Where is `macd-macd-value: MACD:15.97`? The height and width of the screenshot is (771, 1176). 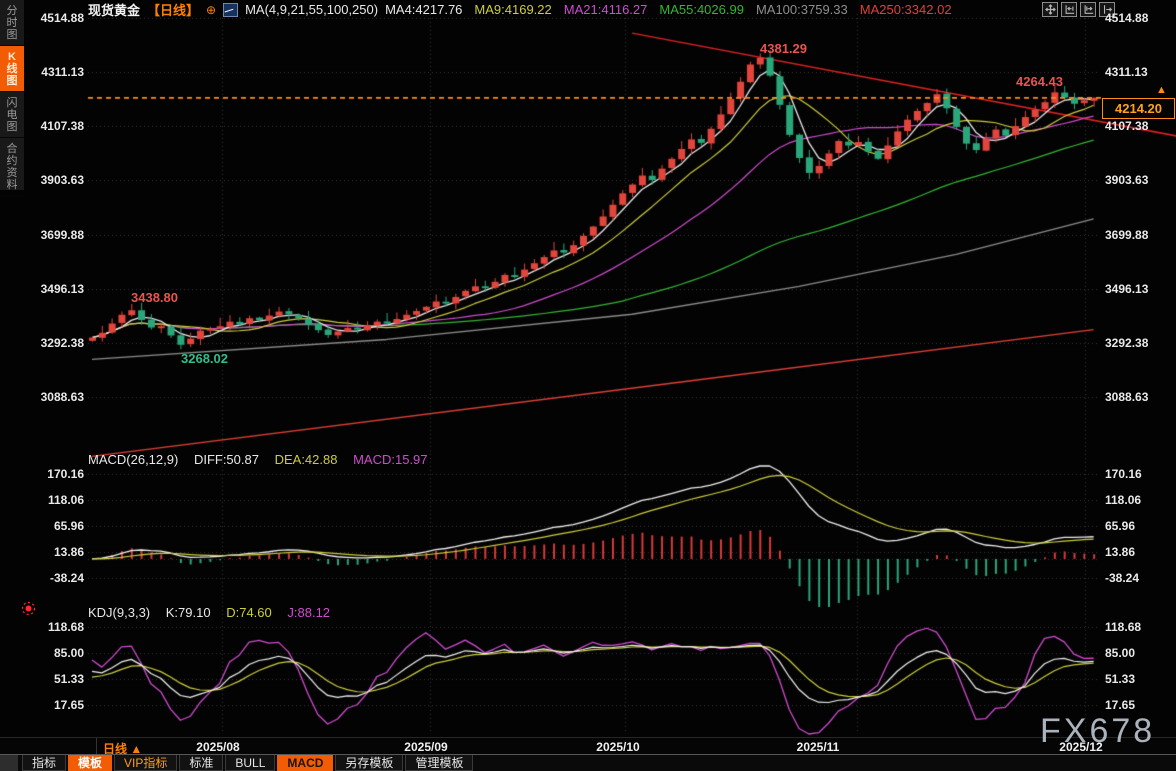 macd-macd-value: MACD:15.97 is located at coordinates (390, 459).